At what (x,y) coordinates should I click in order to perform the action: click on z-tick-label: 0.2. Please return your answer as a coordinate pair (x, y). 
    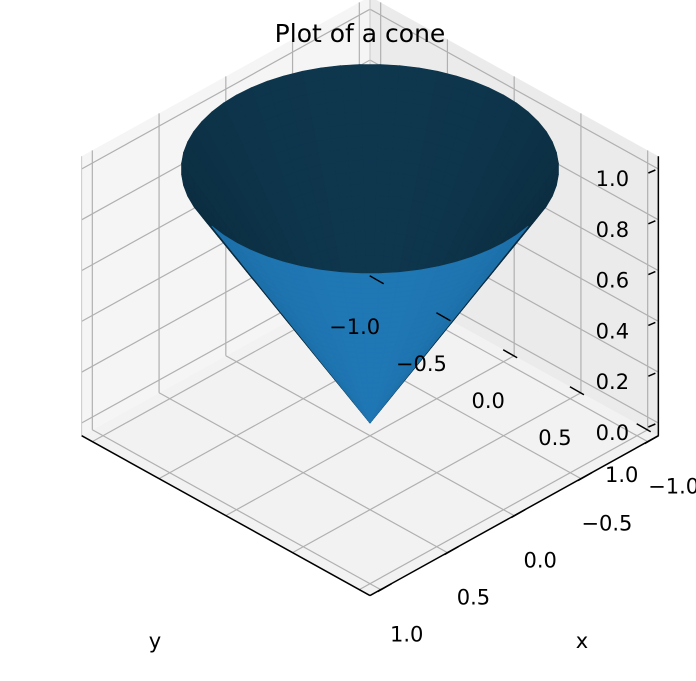
    Looking at the image, I should click on (612, 382).